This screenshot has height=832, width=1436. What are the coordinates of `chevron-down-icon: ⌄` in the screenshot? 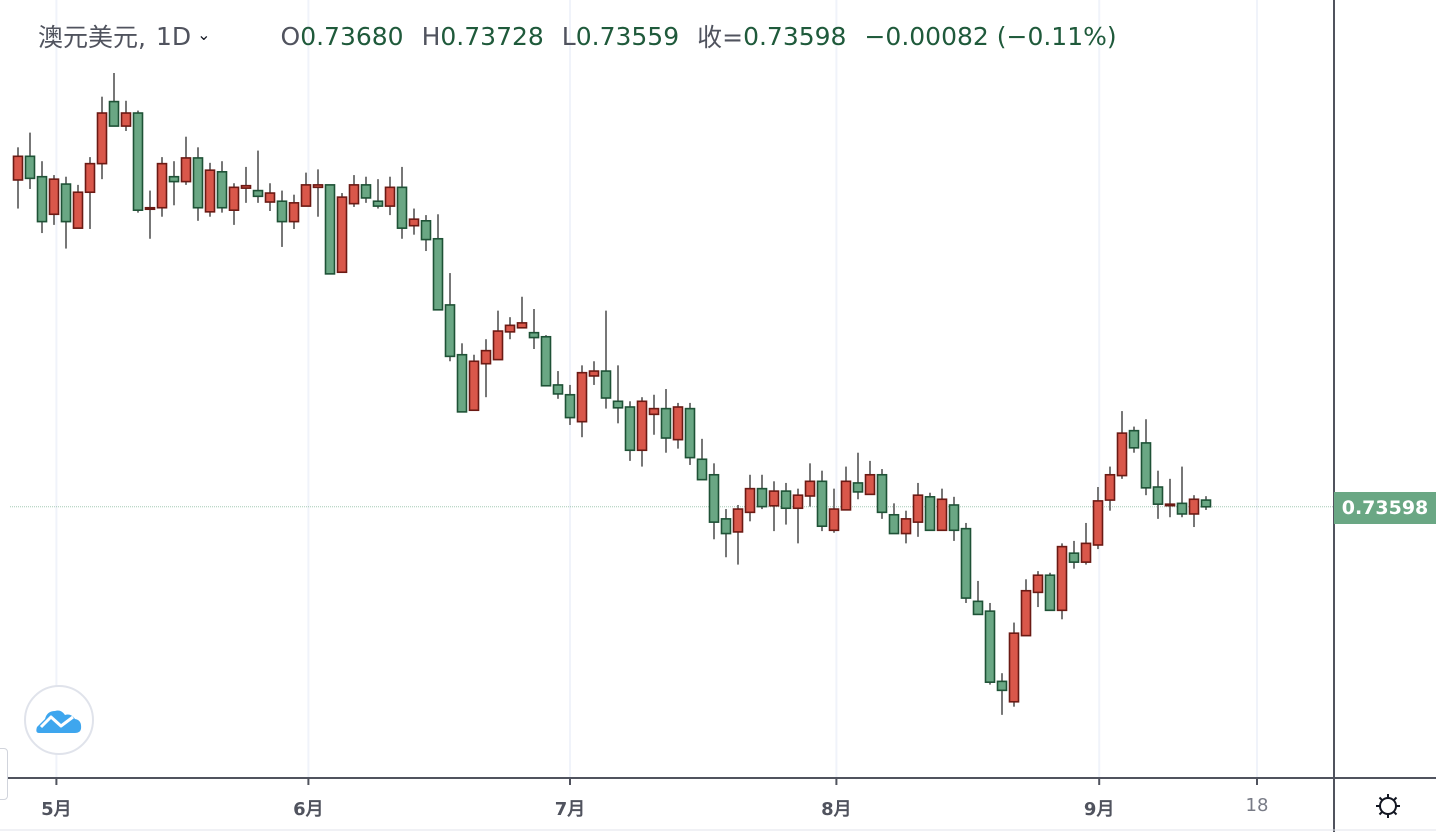 It's located at (204, 34).